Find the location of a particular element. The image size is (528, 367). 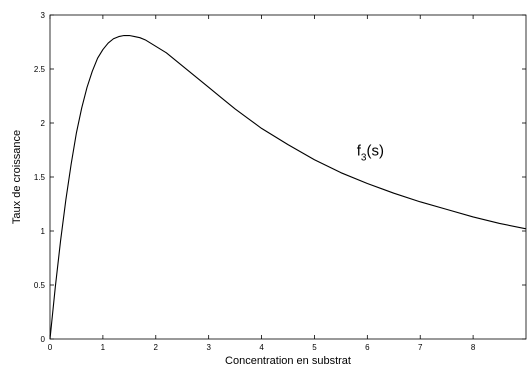

x-tick-label: 3 is located at coordinates (208, 347).